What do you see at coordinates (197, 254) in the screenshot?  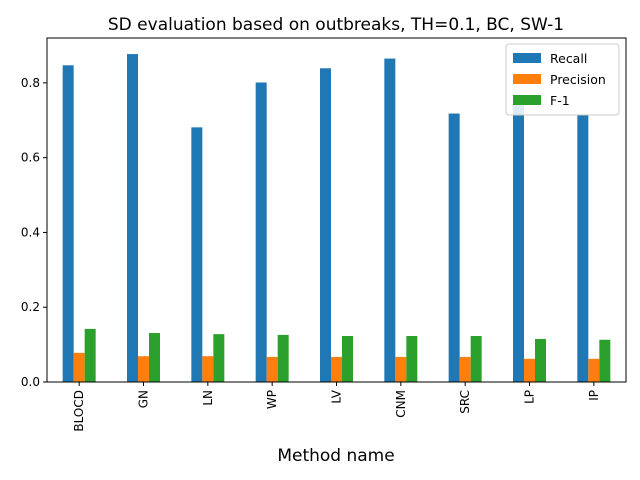 I see `bar-recall-ln` at bounding box center [197, 254].